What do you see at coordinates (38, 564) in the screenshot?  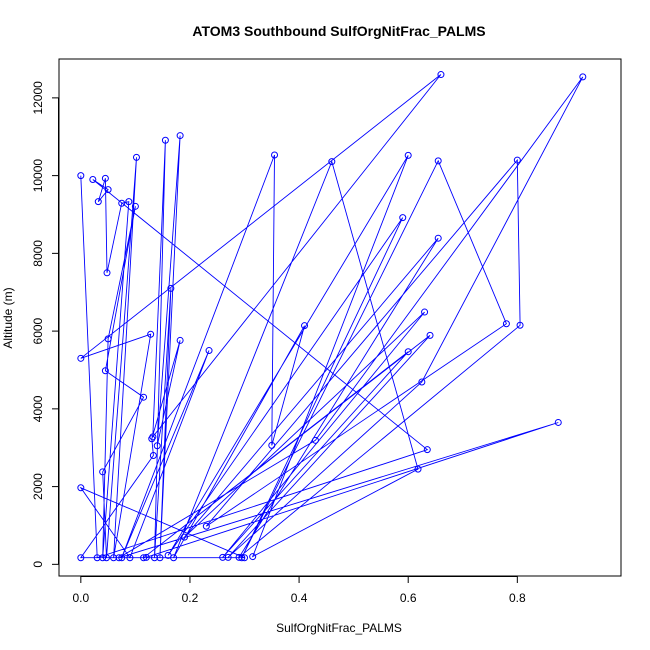 I see `y-tick-label: 0` at bounding box center [38, 564].